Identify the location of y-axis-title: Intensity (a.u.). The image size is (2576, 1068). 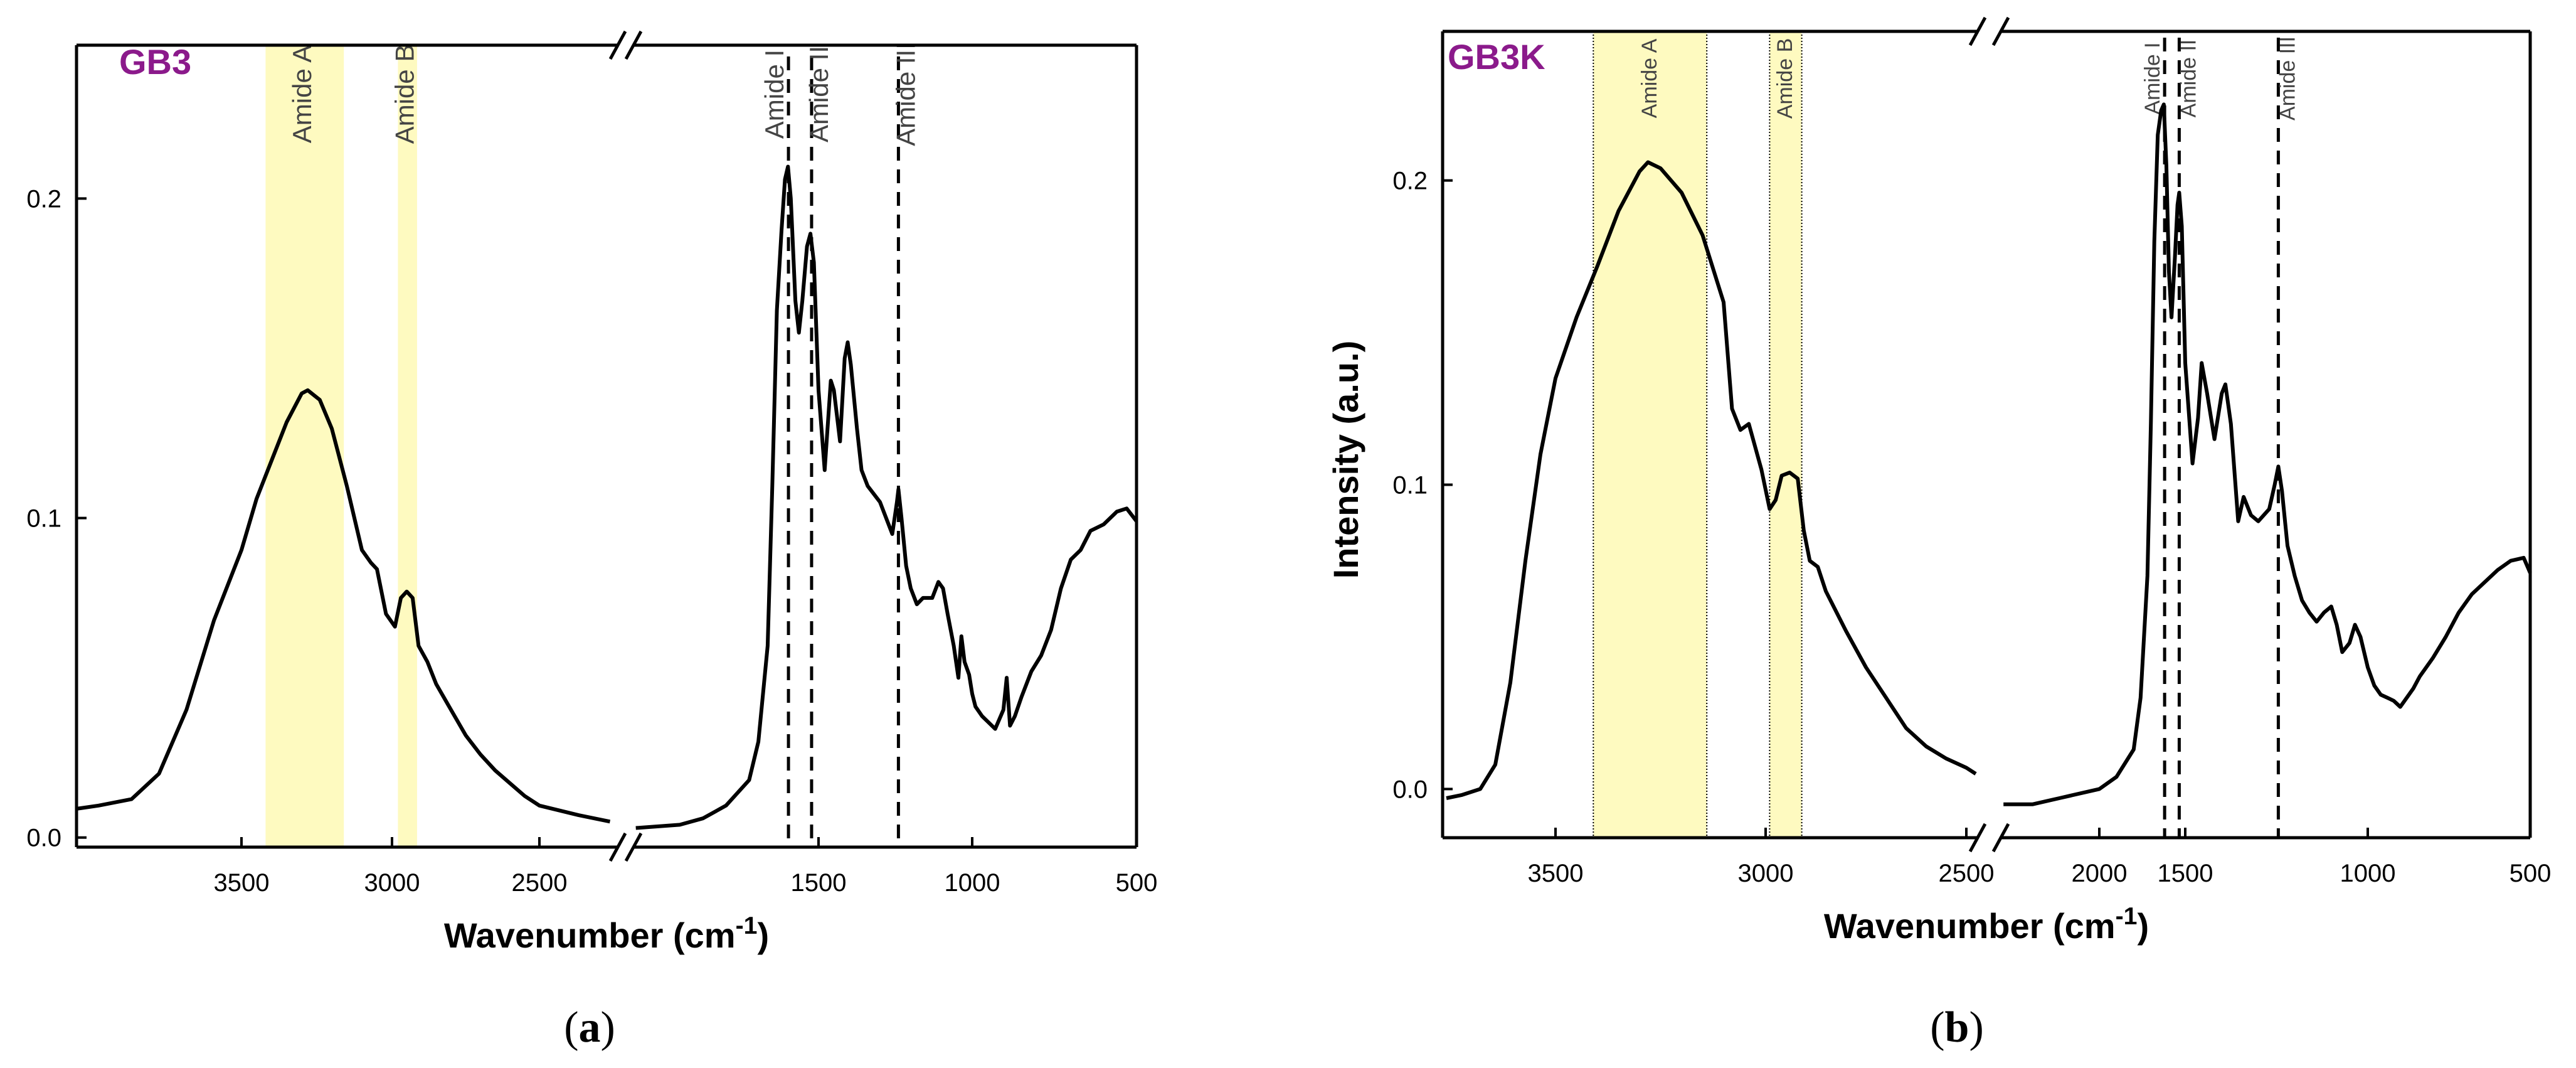
(1345, 460).